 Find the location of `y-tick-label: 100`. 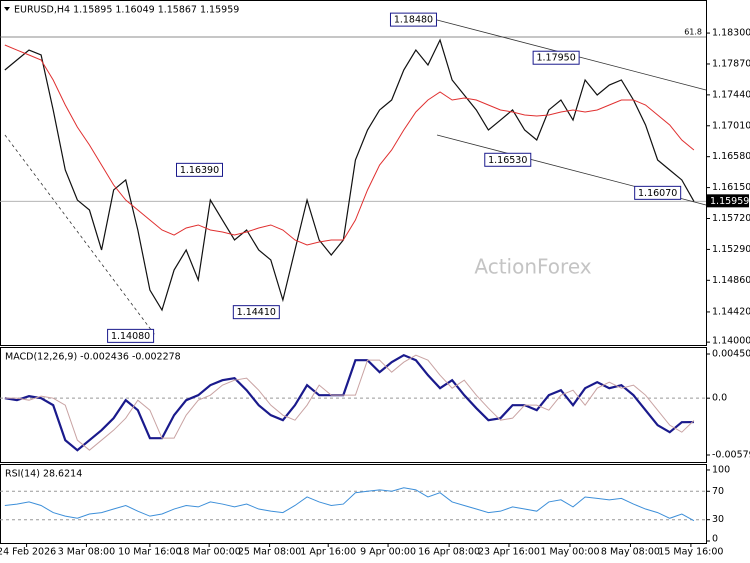

y-tick-label: 100 is located at coordinates (721, 470).